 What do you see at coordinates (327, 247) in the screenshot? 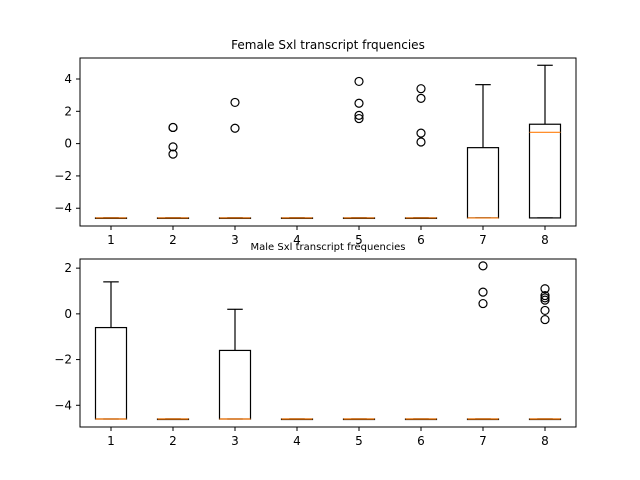
I see `male-chart-title: Male Sxl transcript frequencies` at bounding box center [327, 247].